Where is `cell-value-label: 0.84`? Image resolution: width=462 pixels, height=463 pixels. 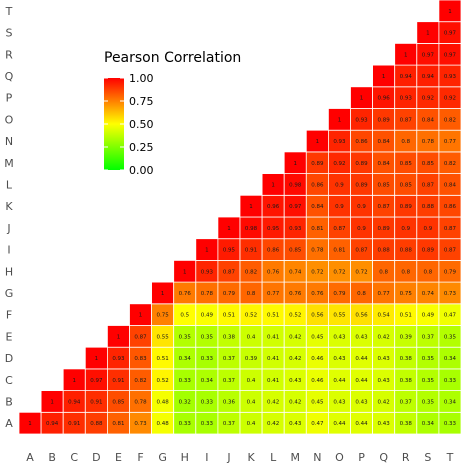 cell-value-label: 0.84 is located at coordinates (317, 207).